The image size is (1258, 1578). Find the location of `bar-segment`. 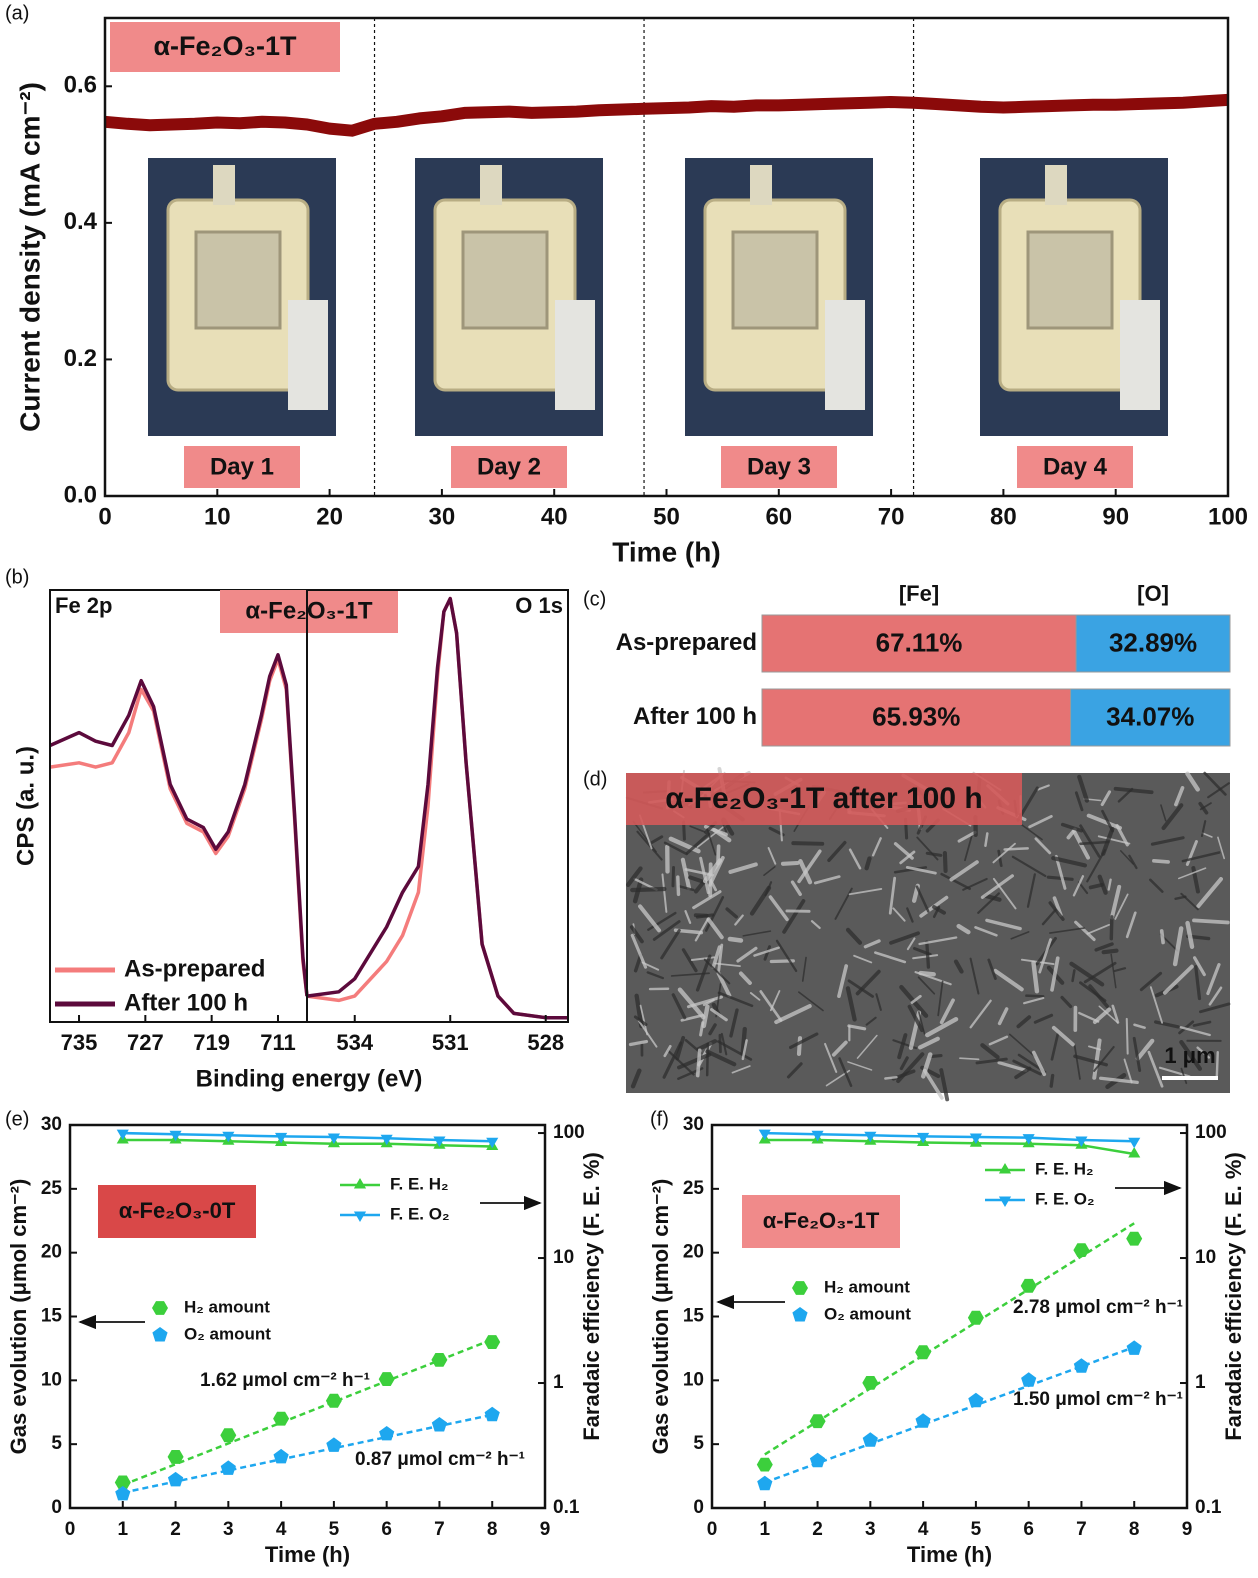

bar-segment is located at coordinates (916, 717).